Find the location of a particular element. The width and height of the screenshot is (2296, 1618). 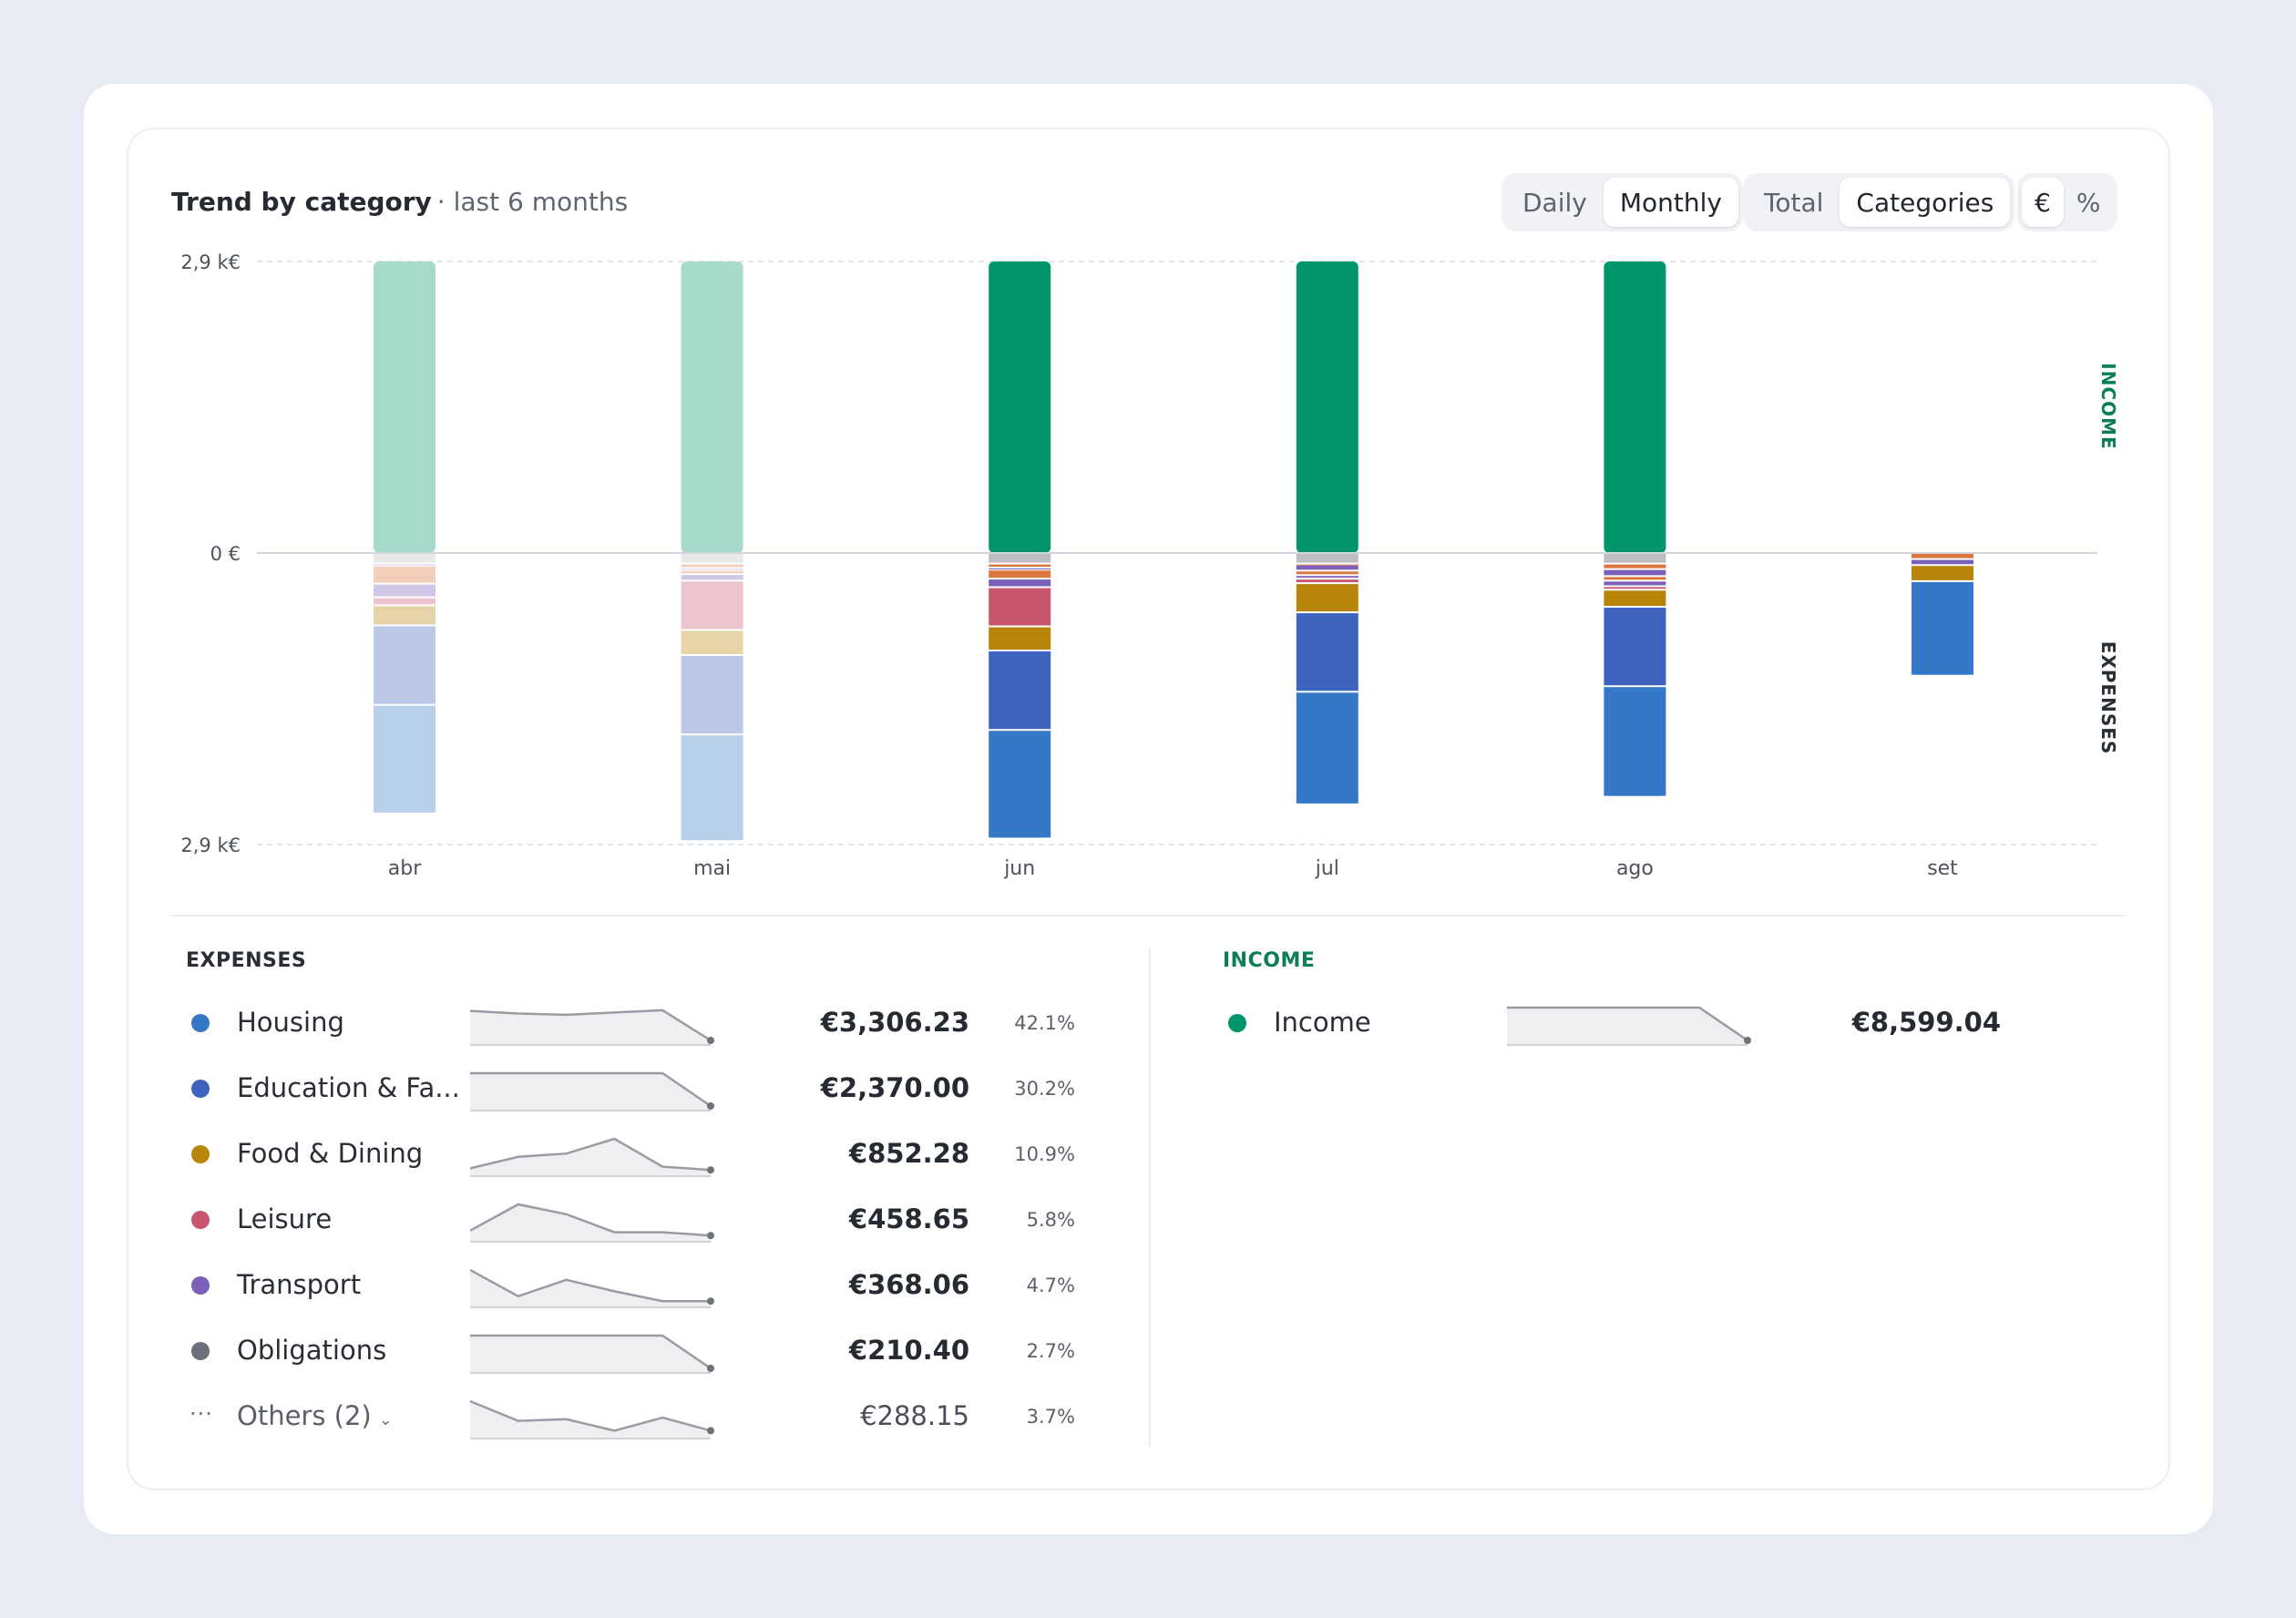

expense-row: Obligations €210.40 2.7% is located at coordinates (632, 1350).